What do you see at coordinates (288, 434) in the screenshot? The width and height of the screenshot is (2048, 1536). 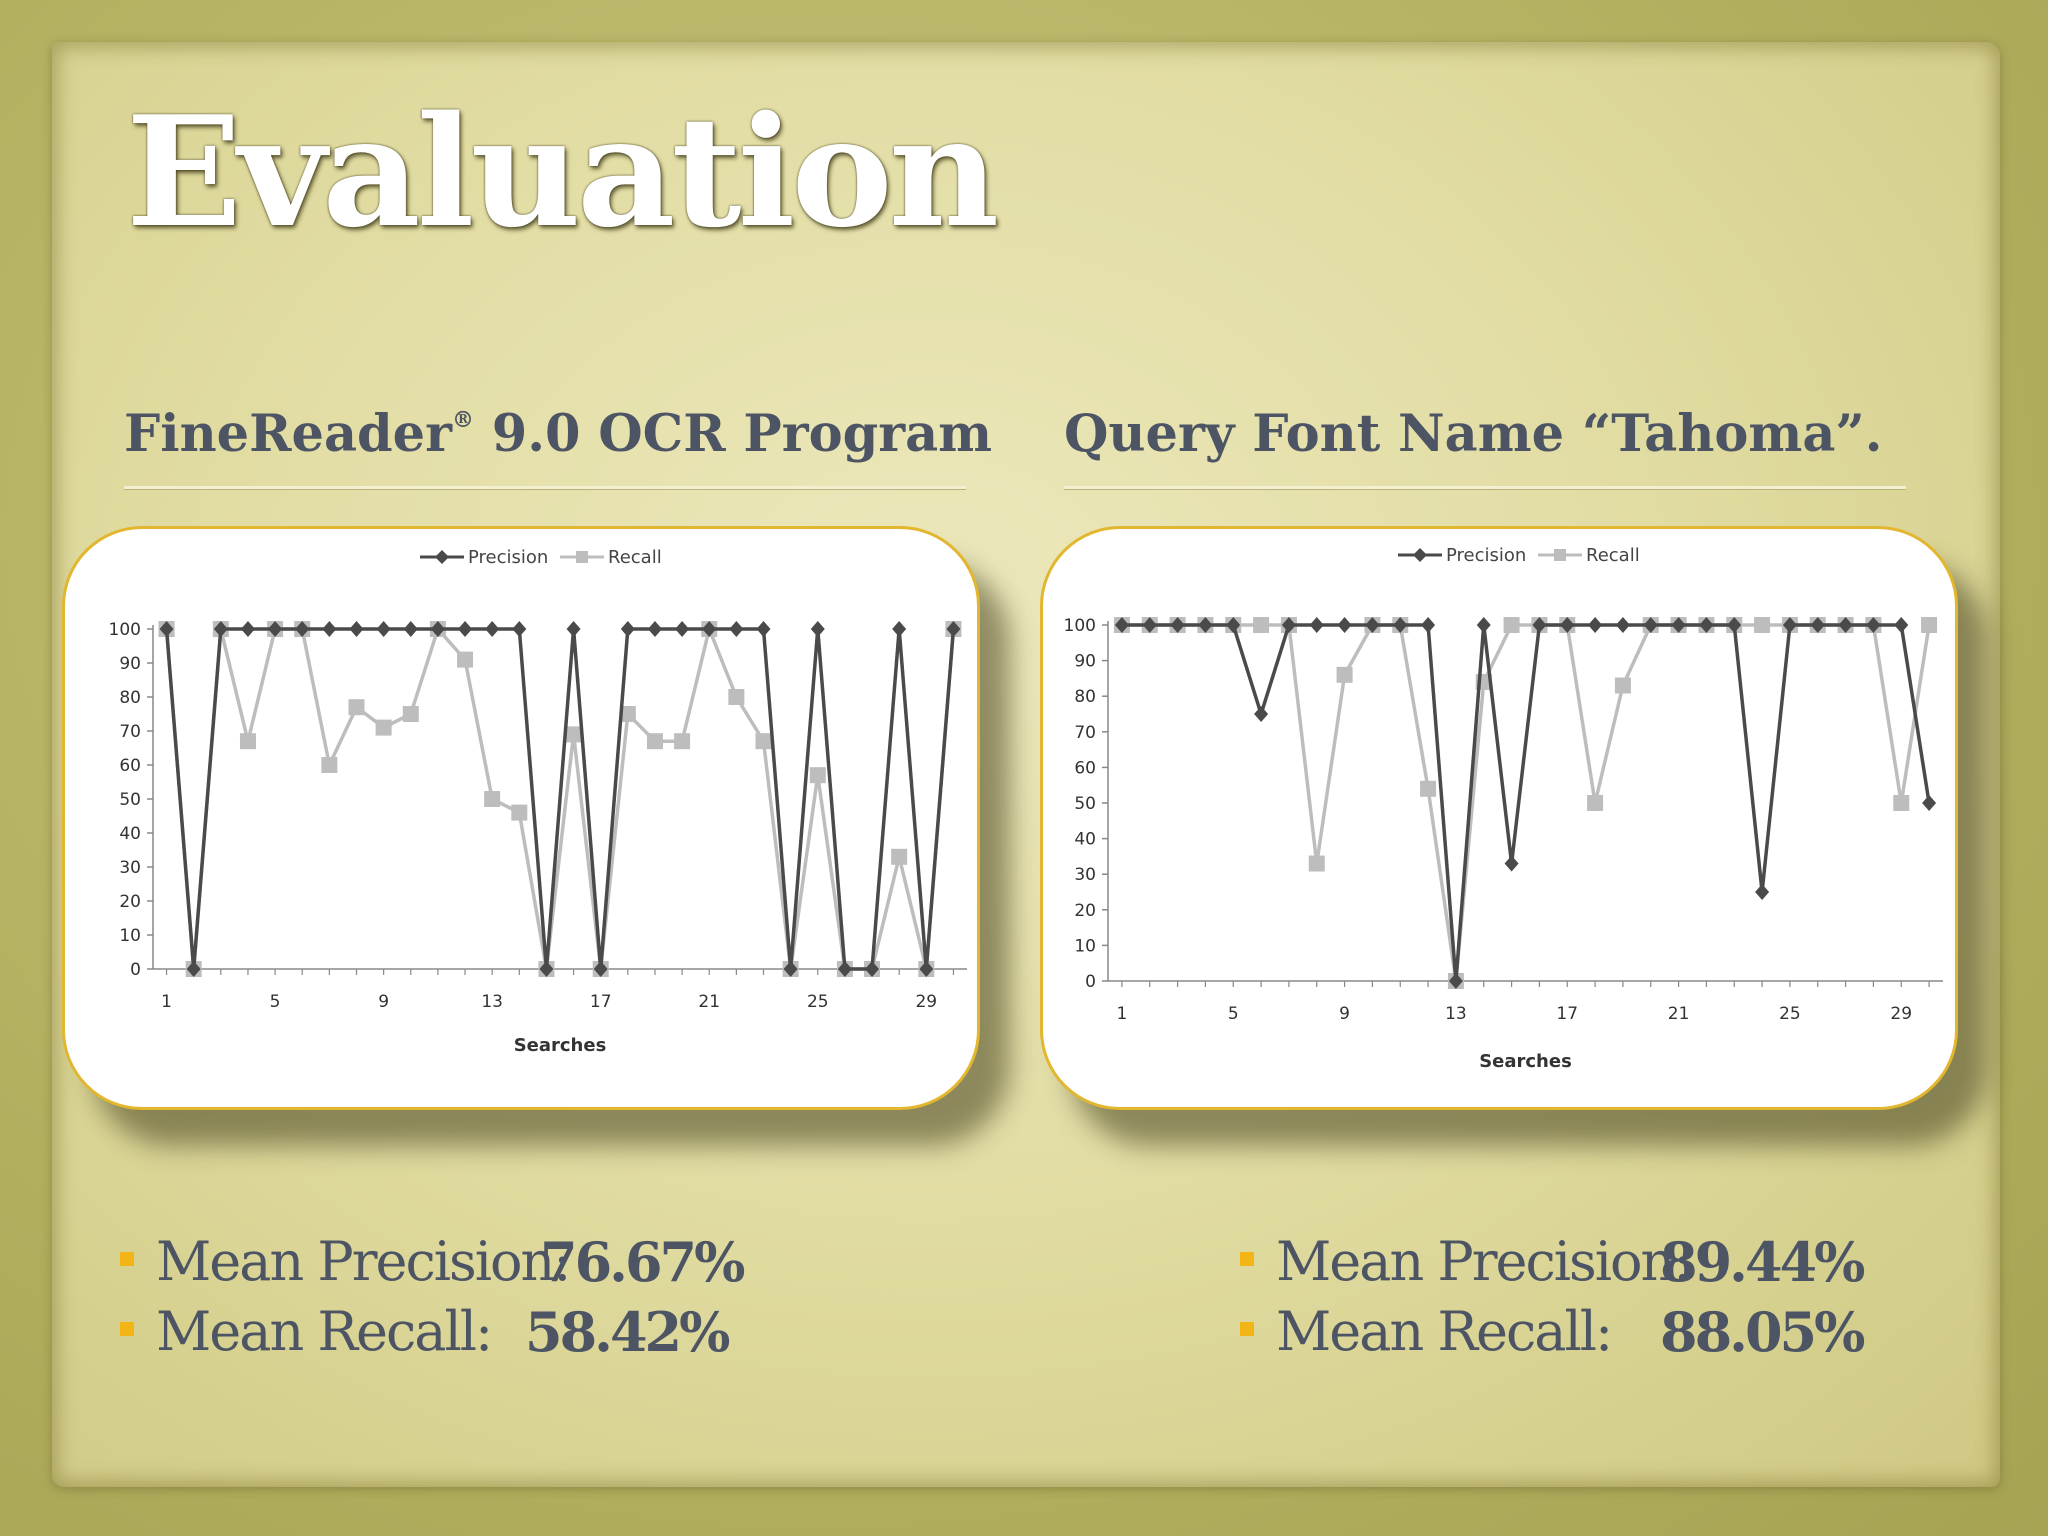 I see `left-heading-main: FineReader` at bounding box center [288, 434].